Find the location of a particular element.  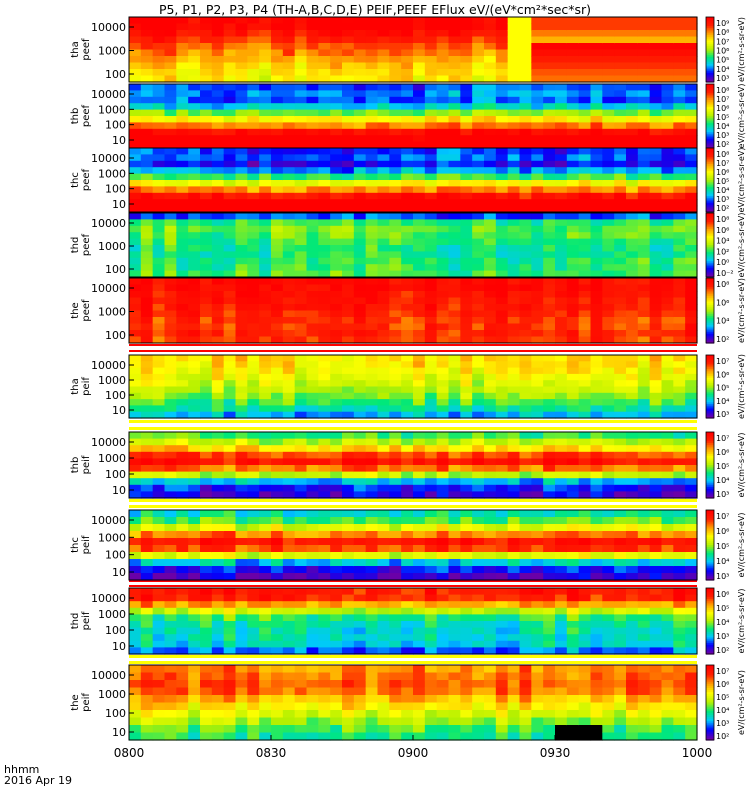

gap-line is located at coordinates (413, 351).